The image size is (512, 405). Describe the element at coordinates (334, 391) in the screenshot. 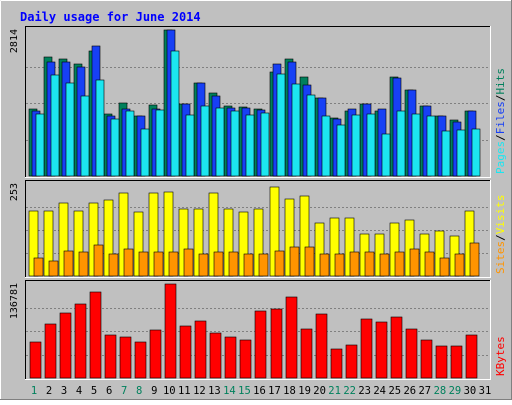

I see `day-label-21: 21` at that location.